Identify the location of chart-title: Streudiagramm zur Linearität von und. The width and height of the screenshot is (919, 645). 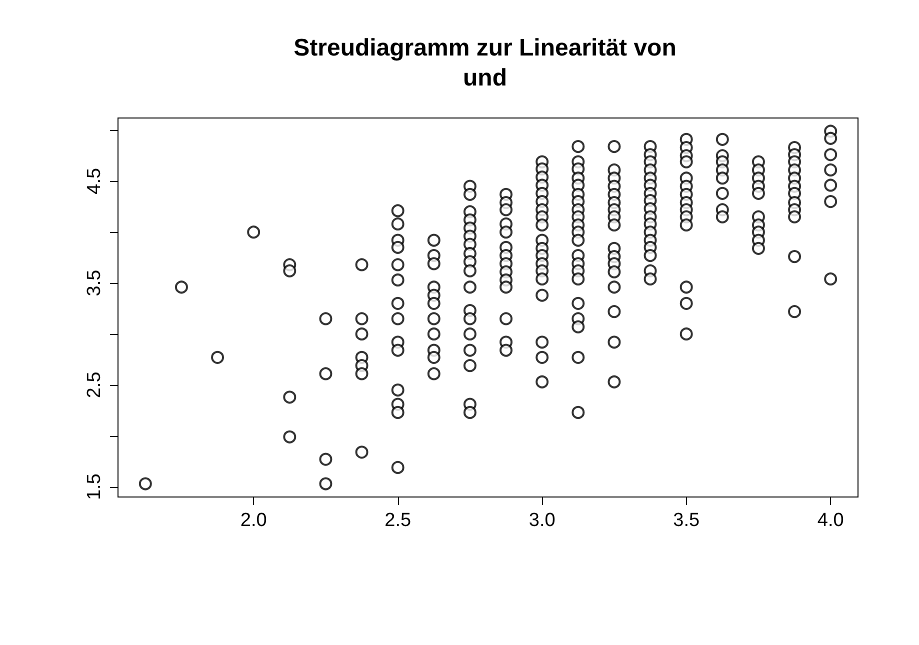
(485, 63).